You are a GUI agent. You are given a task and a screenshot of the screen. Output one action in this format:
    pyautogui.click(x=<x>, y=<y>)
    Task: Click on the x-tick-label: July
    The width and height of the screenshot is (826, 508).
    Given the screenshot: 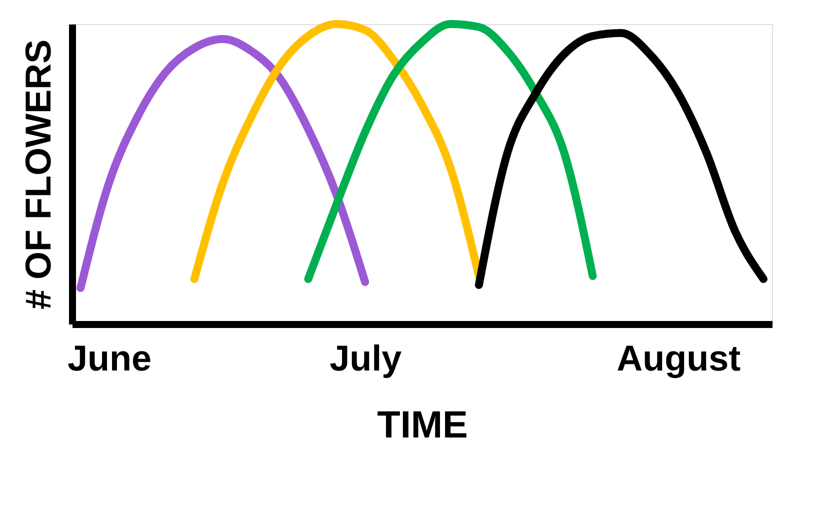 What is the action you would take?
    pyautogui.click(x=366, y=358)
    